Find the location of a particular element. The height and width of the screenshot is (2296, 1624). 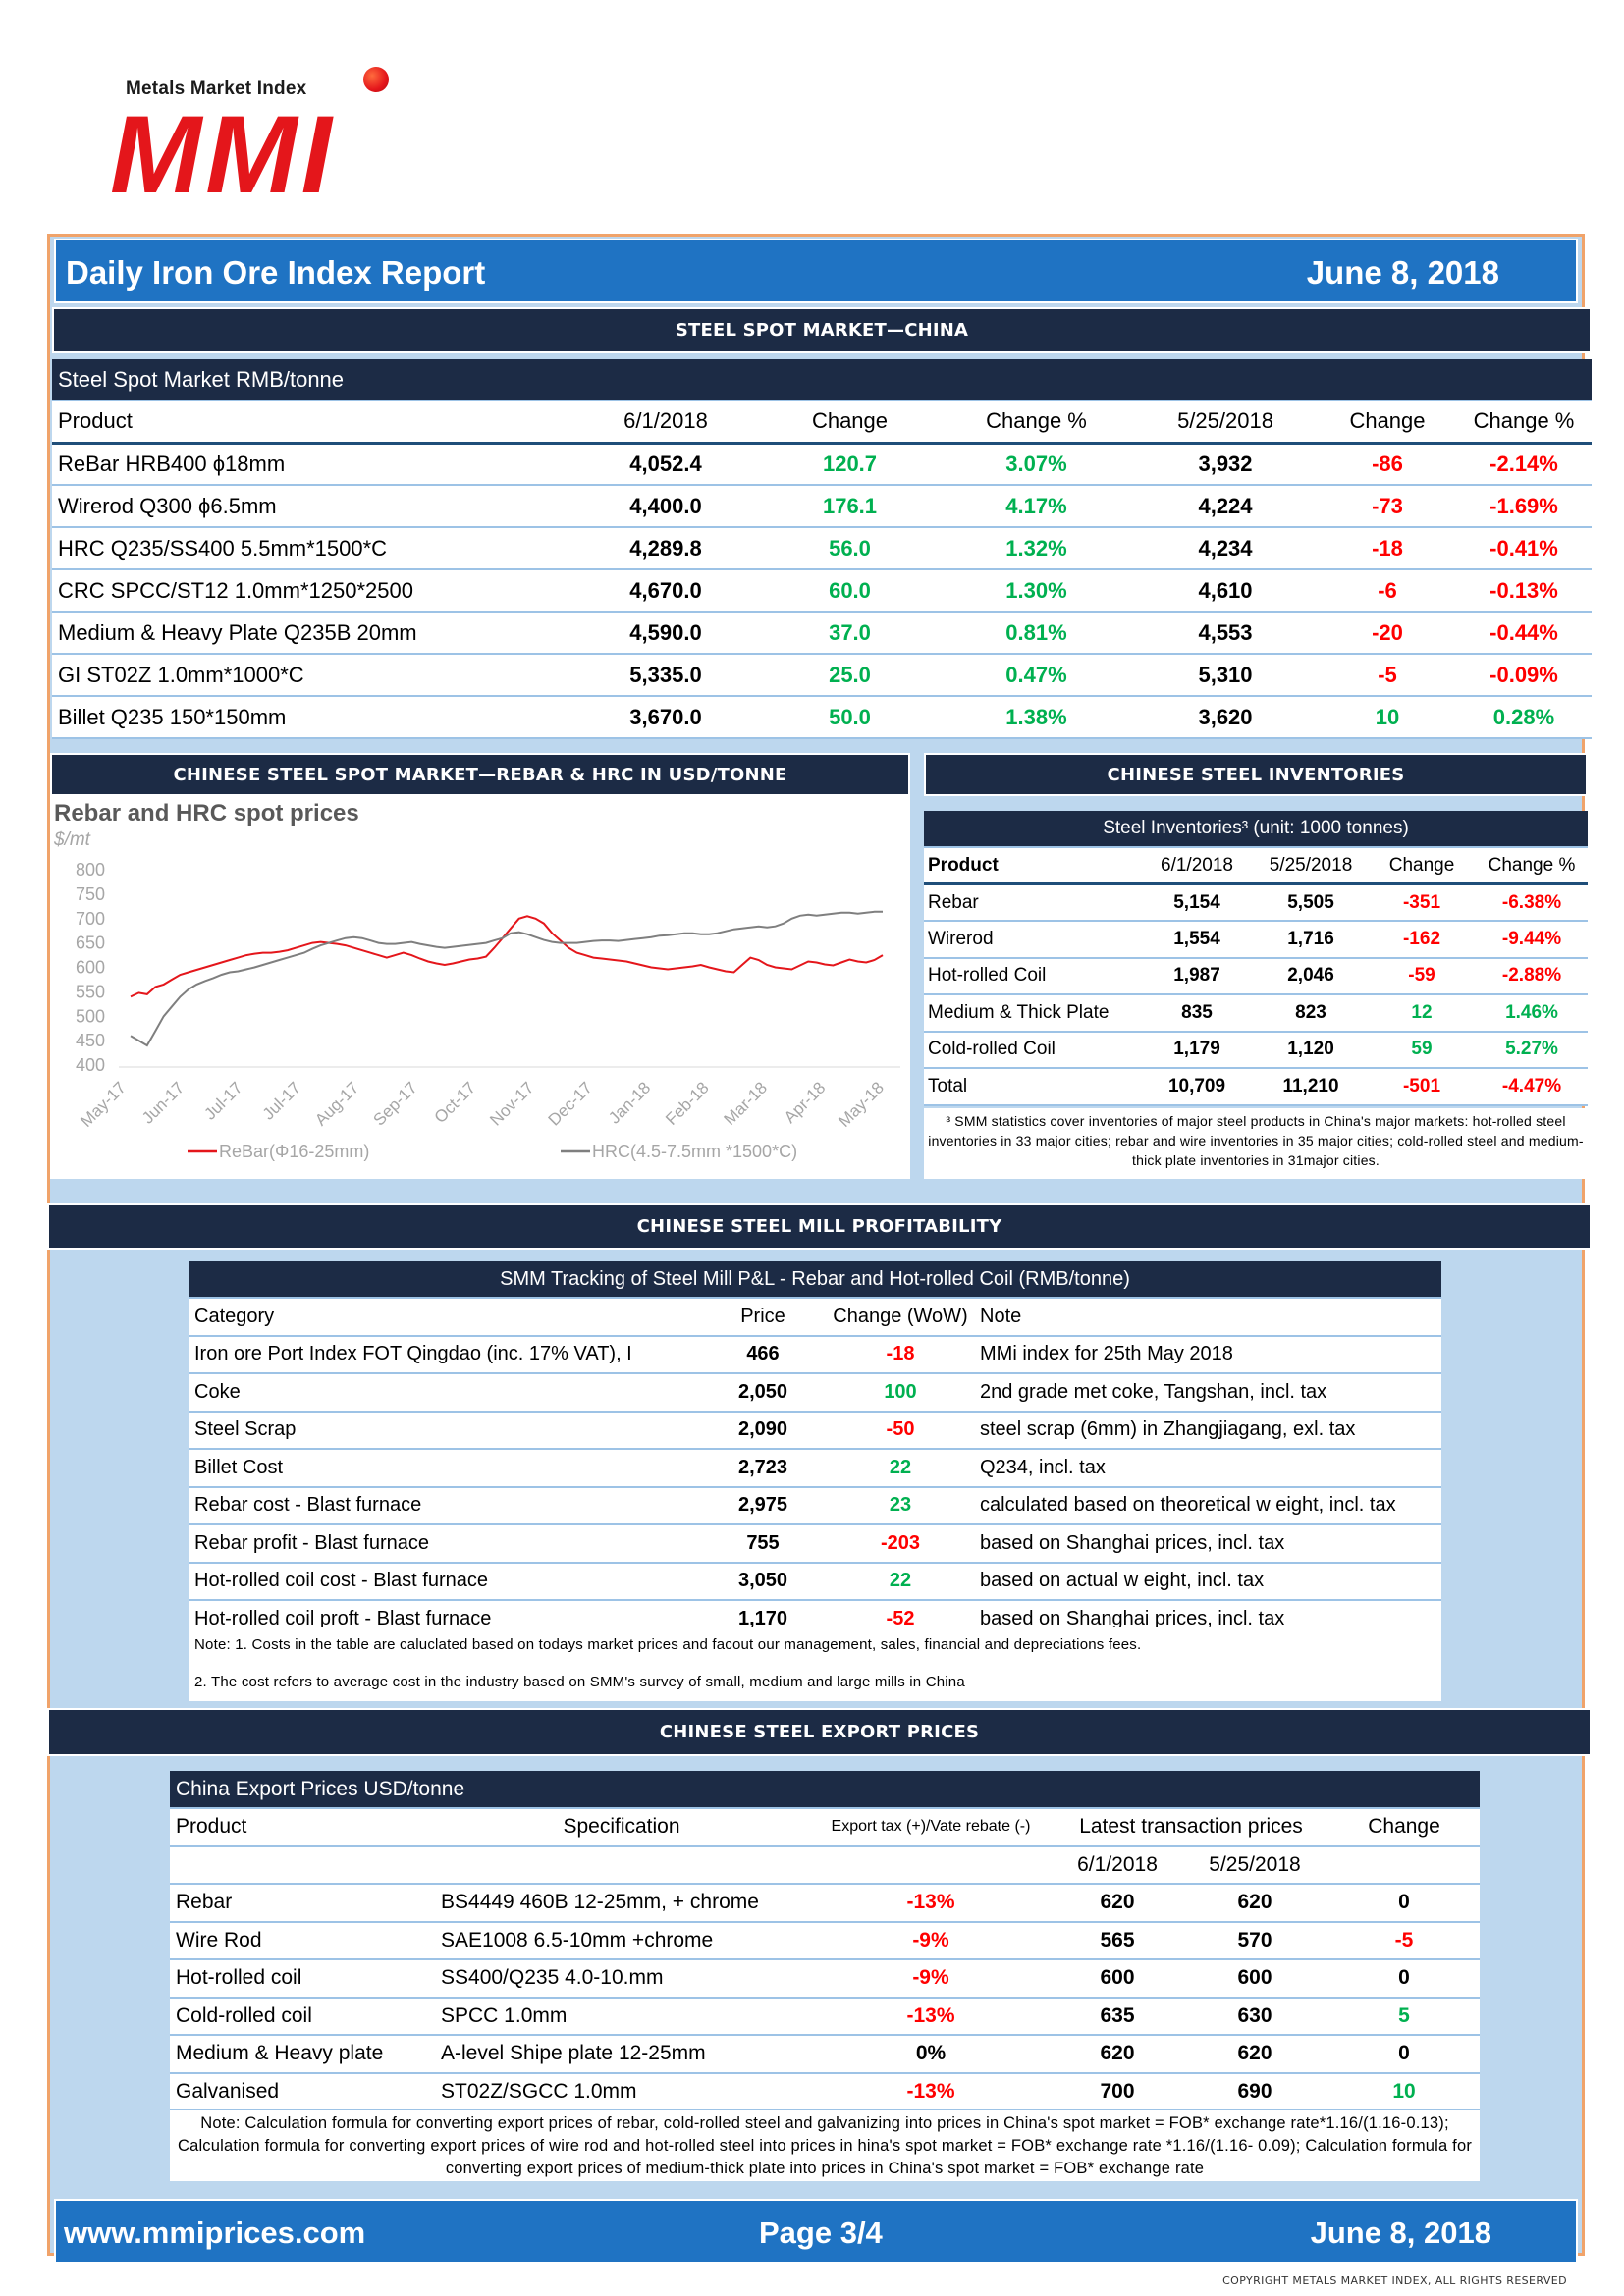

spot-change-pct: 0.81% is located at coordinates (1036, 633).